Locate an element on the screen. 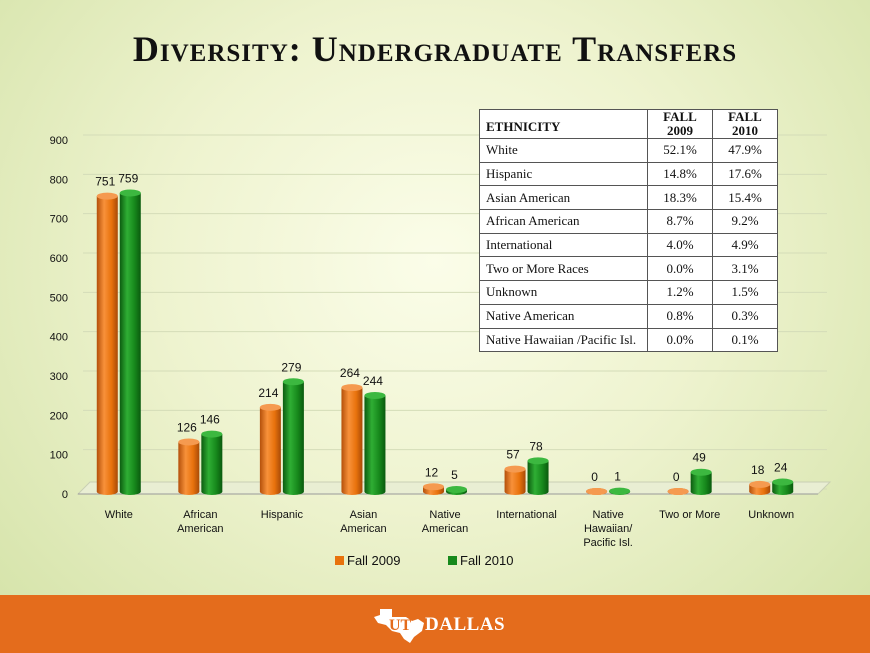 The image size is (870, 653). x-tick-label: International is located at coordinates (526, 515).